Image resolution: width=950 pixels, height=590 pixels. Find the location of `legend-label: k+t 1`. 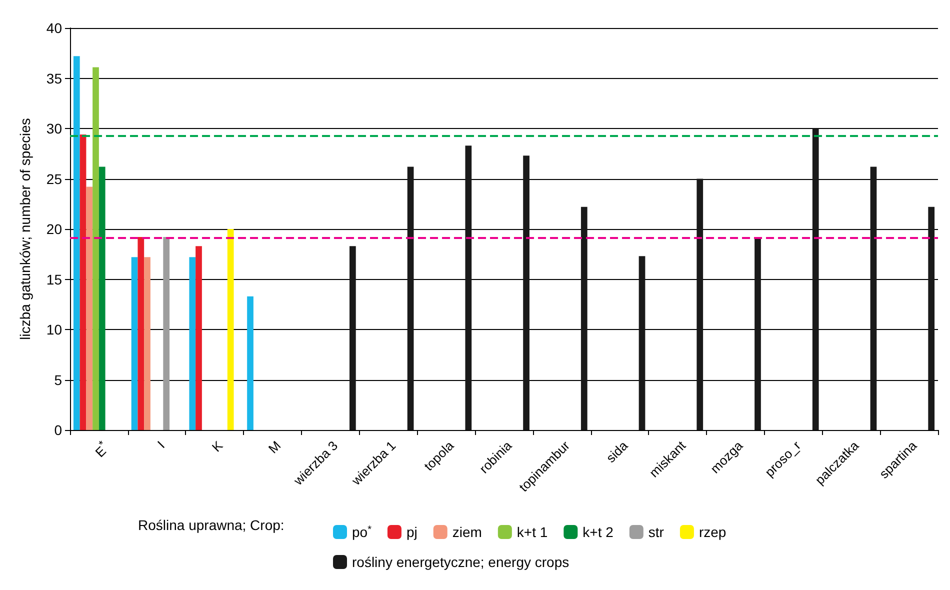

legend-label: k+t 1 is located at coordinates (532, 532).